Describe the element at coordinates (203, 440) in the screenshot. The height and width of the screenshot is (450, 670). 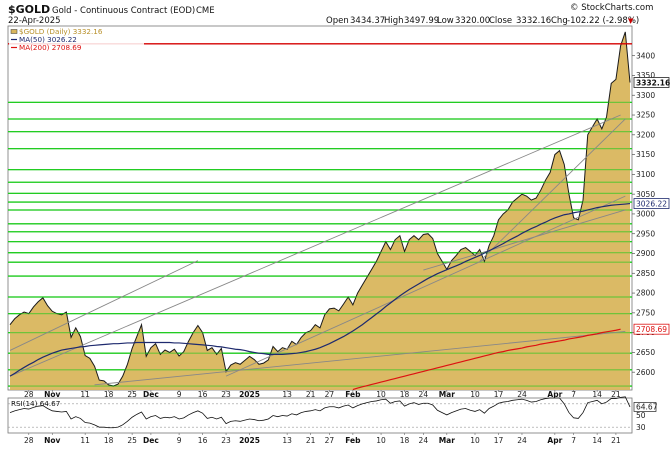
I see `rsi-x-label-7: 16` at that location.